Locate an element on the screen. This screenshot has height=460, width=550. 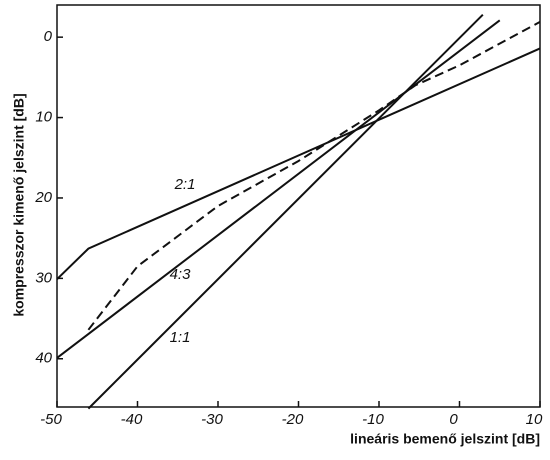
x-axis-title: lineáris bemenő jelszint [dB] is located at coordinates (445, 439).